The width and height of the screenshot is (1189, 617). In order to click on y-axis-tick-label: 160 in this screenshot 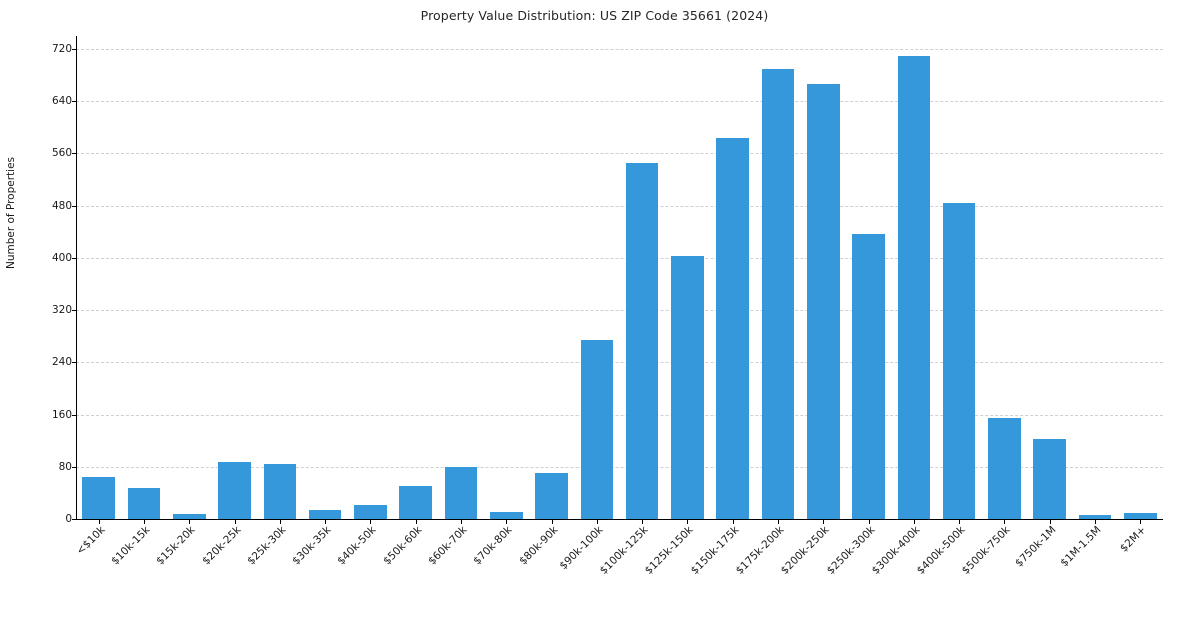, I will do `click(61, 414)`.